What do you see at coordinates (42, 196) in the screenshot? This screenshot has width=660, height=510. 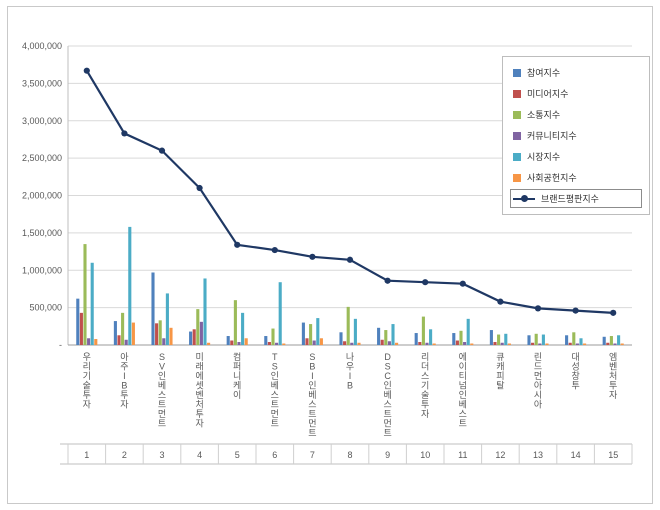 I see `y-axis-tick-label: 2,000,000` at bounding box center [42, 196].